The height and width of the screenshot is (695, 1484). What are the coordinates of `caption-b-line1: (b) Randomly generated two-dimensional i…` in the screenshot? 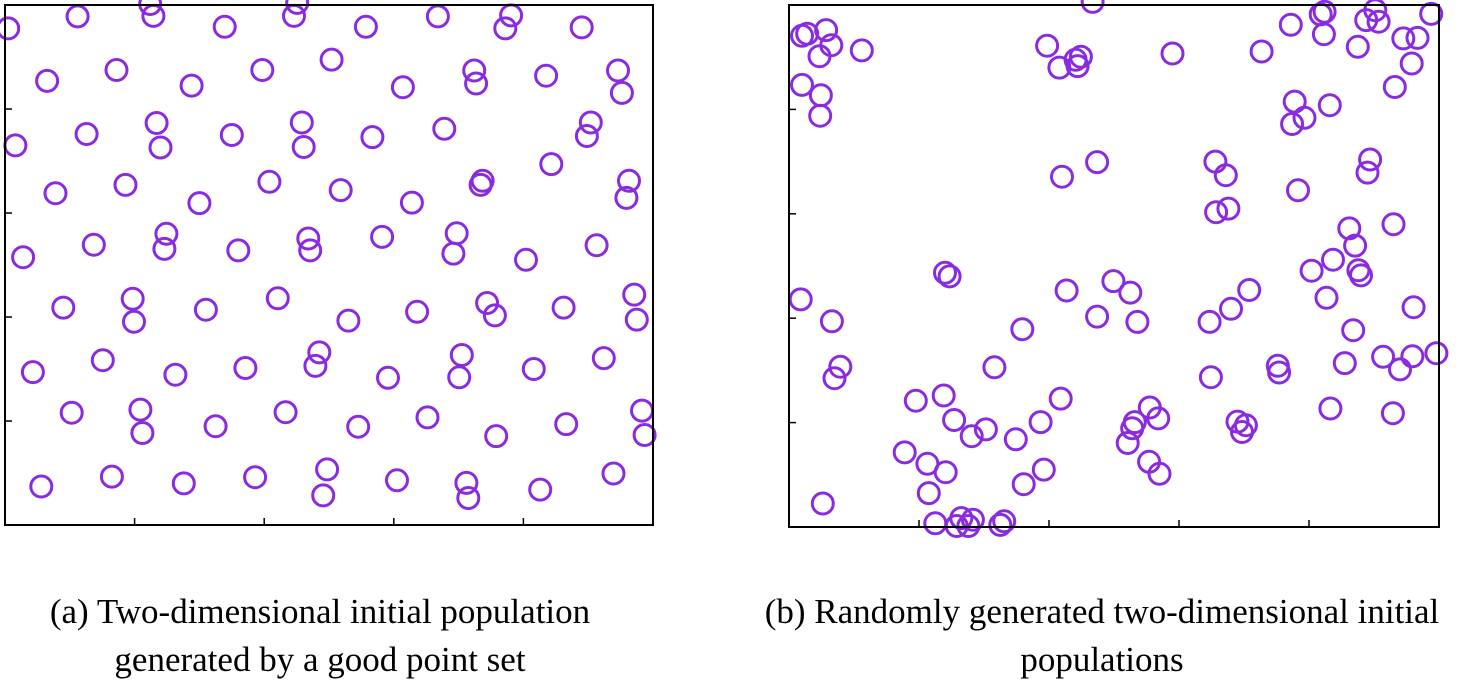 It's located at (1102, 611).